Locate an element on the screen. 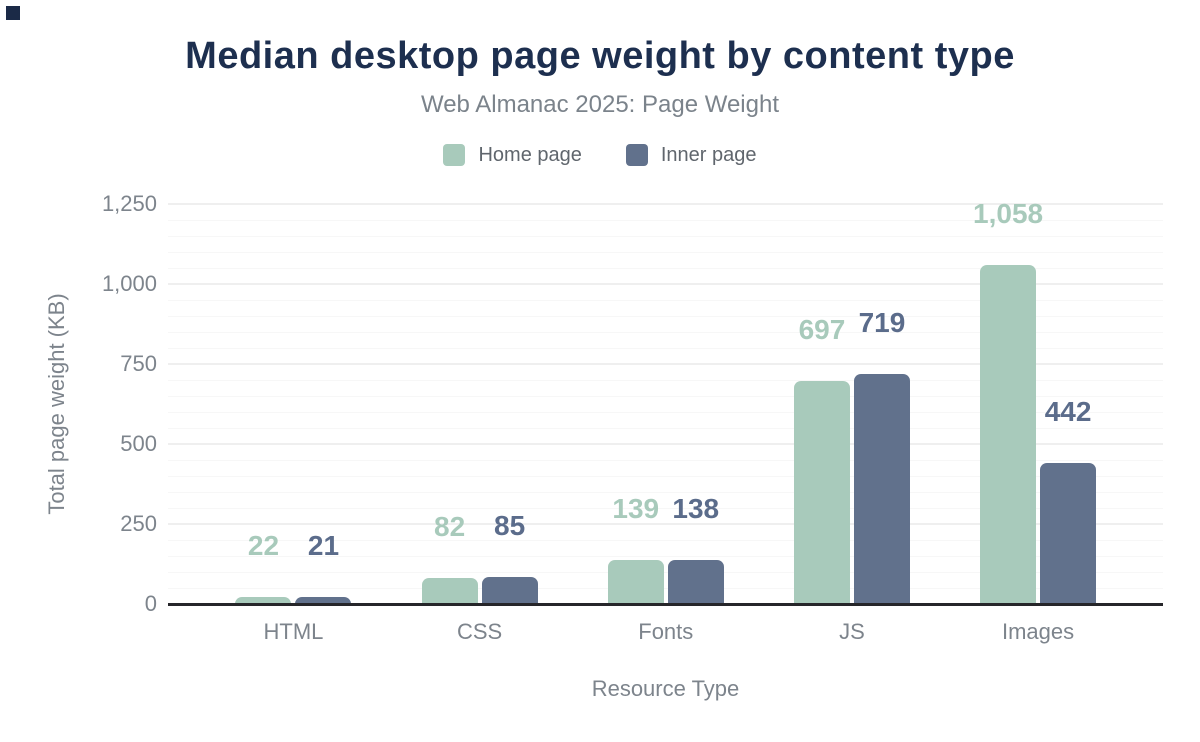 Image resolution: width=1200 pixels, height=742 pixels. y-axis-title: Total page weight (KB) is located at coordinates (56, 404).